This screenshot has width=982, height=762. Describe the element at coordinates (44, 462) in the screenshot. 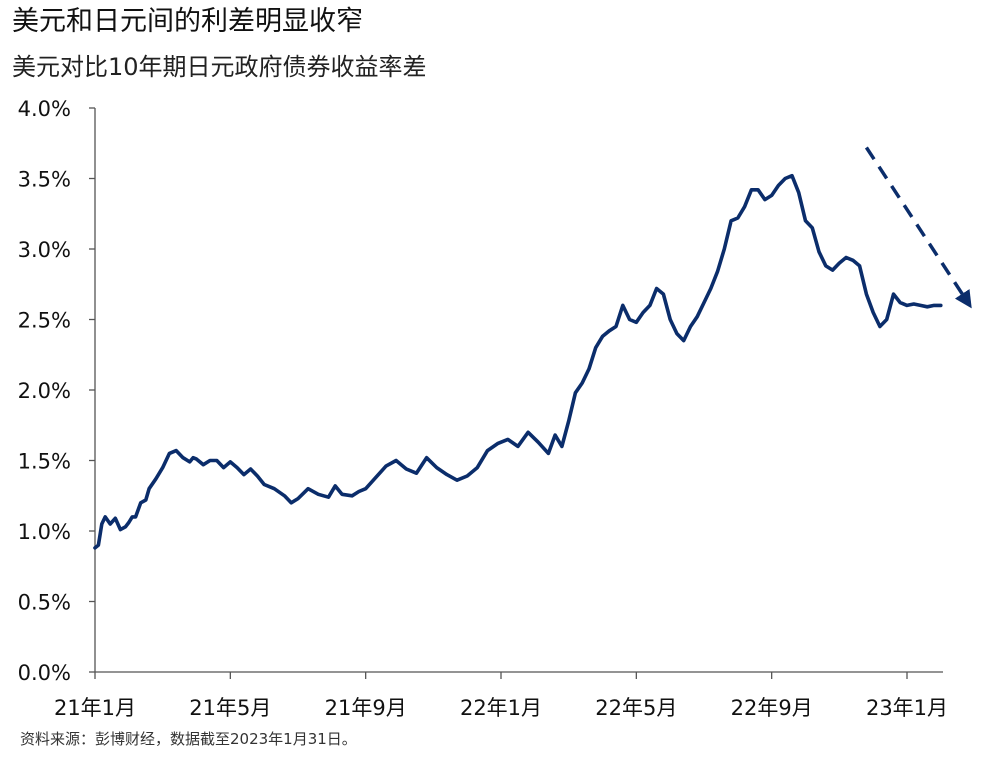

I see `y-tick-label: 1.5%` at that location.